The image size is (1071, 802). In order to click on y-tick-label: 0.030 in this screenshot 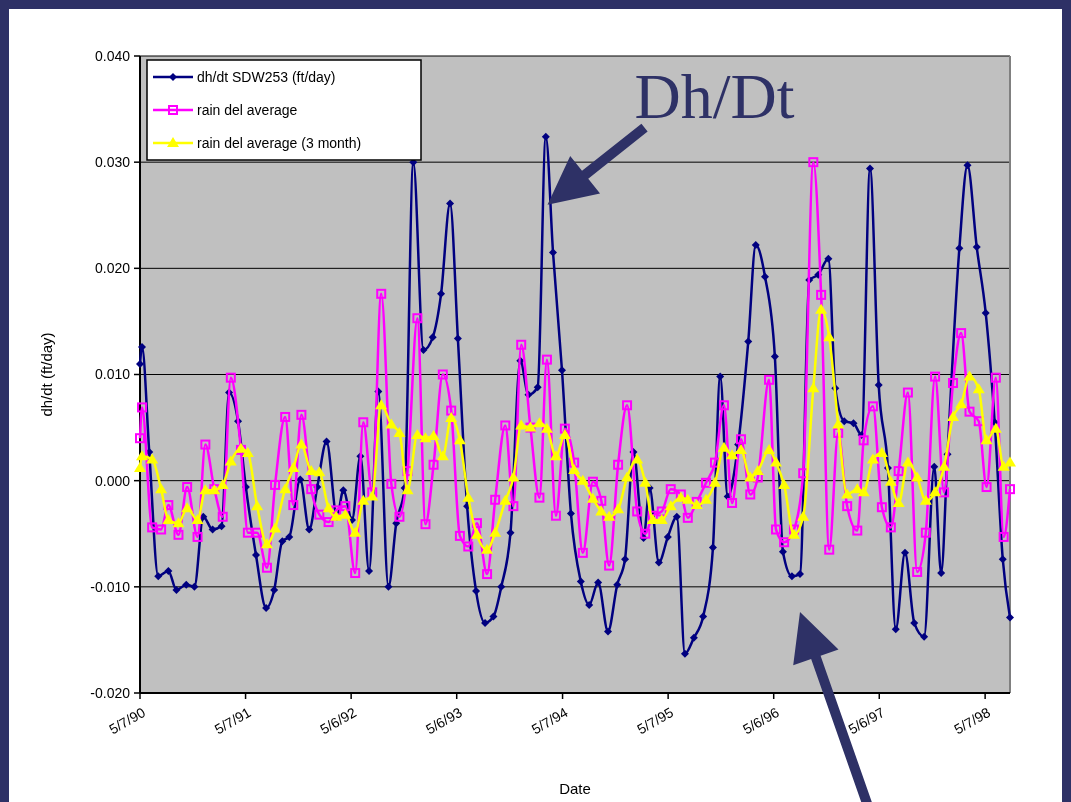, I will do `click(112, 162)`.